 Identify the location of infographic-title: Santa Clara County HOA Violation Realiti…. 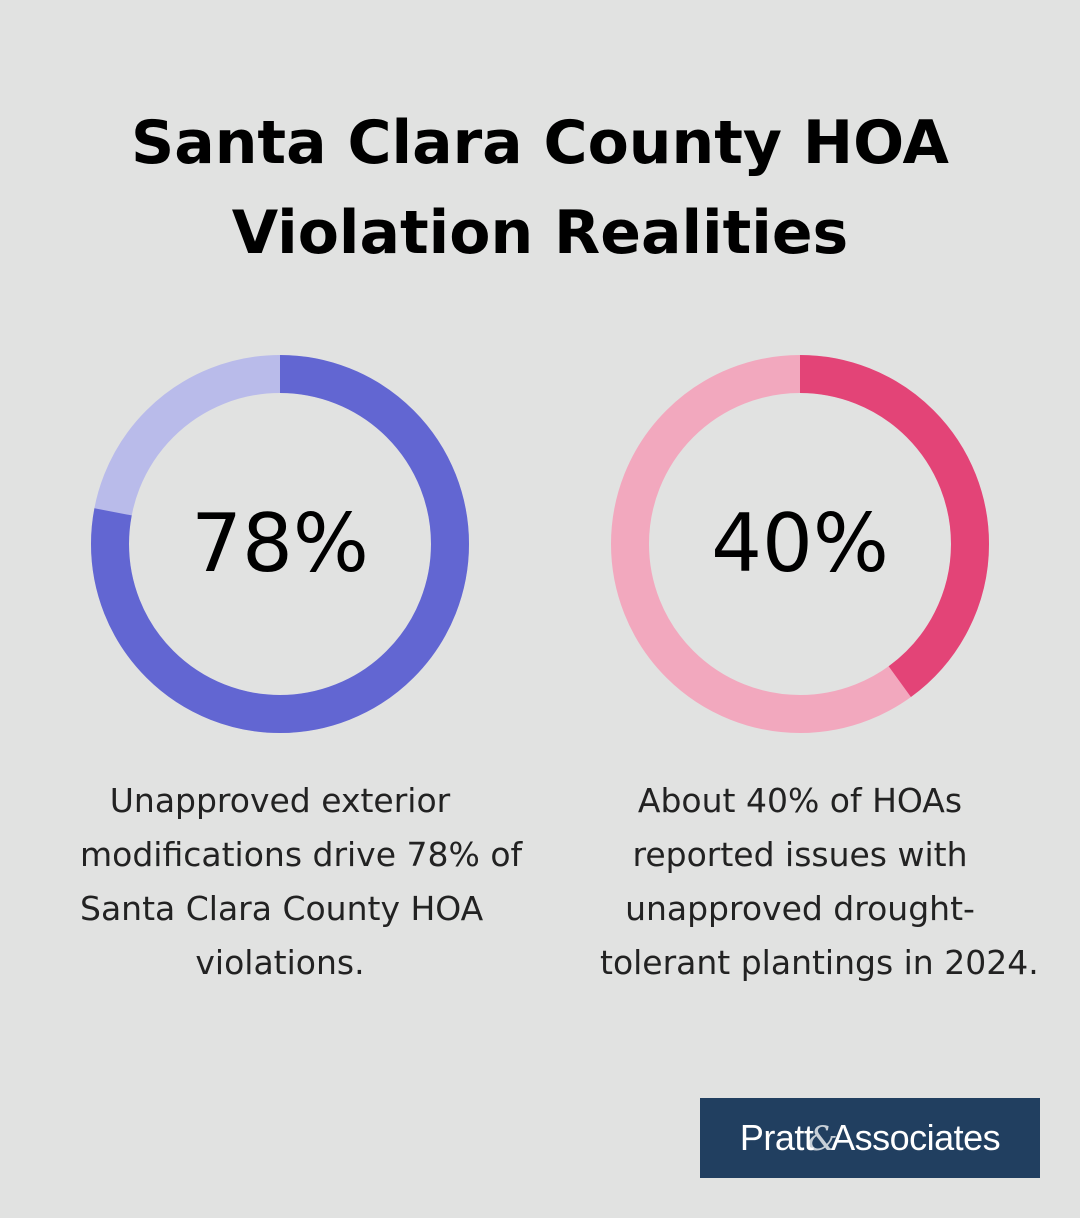
(540, 188).